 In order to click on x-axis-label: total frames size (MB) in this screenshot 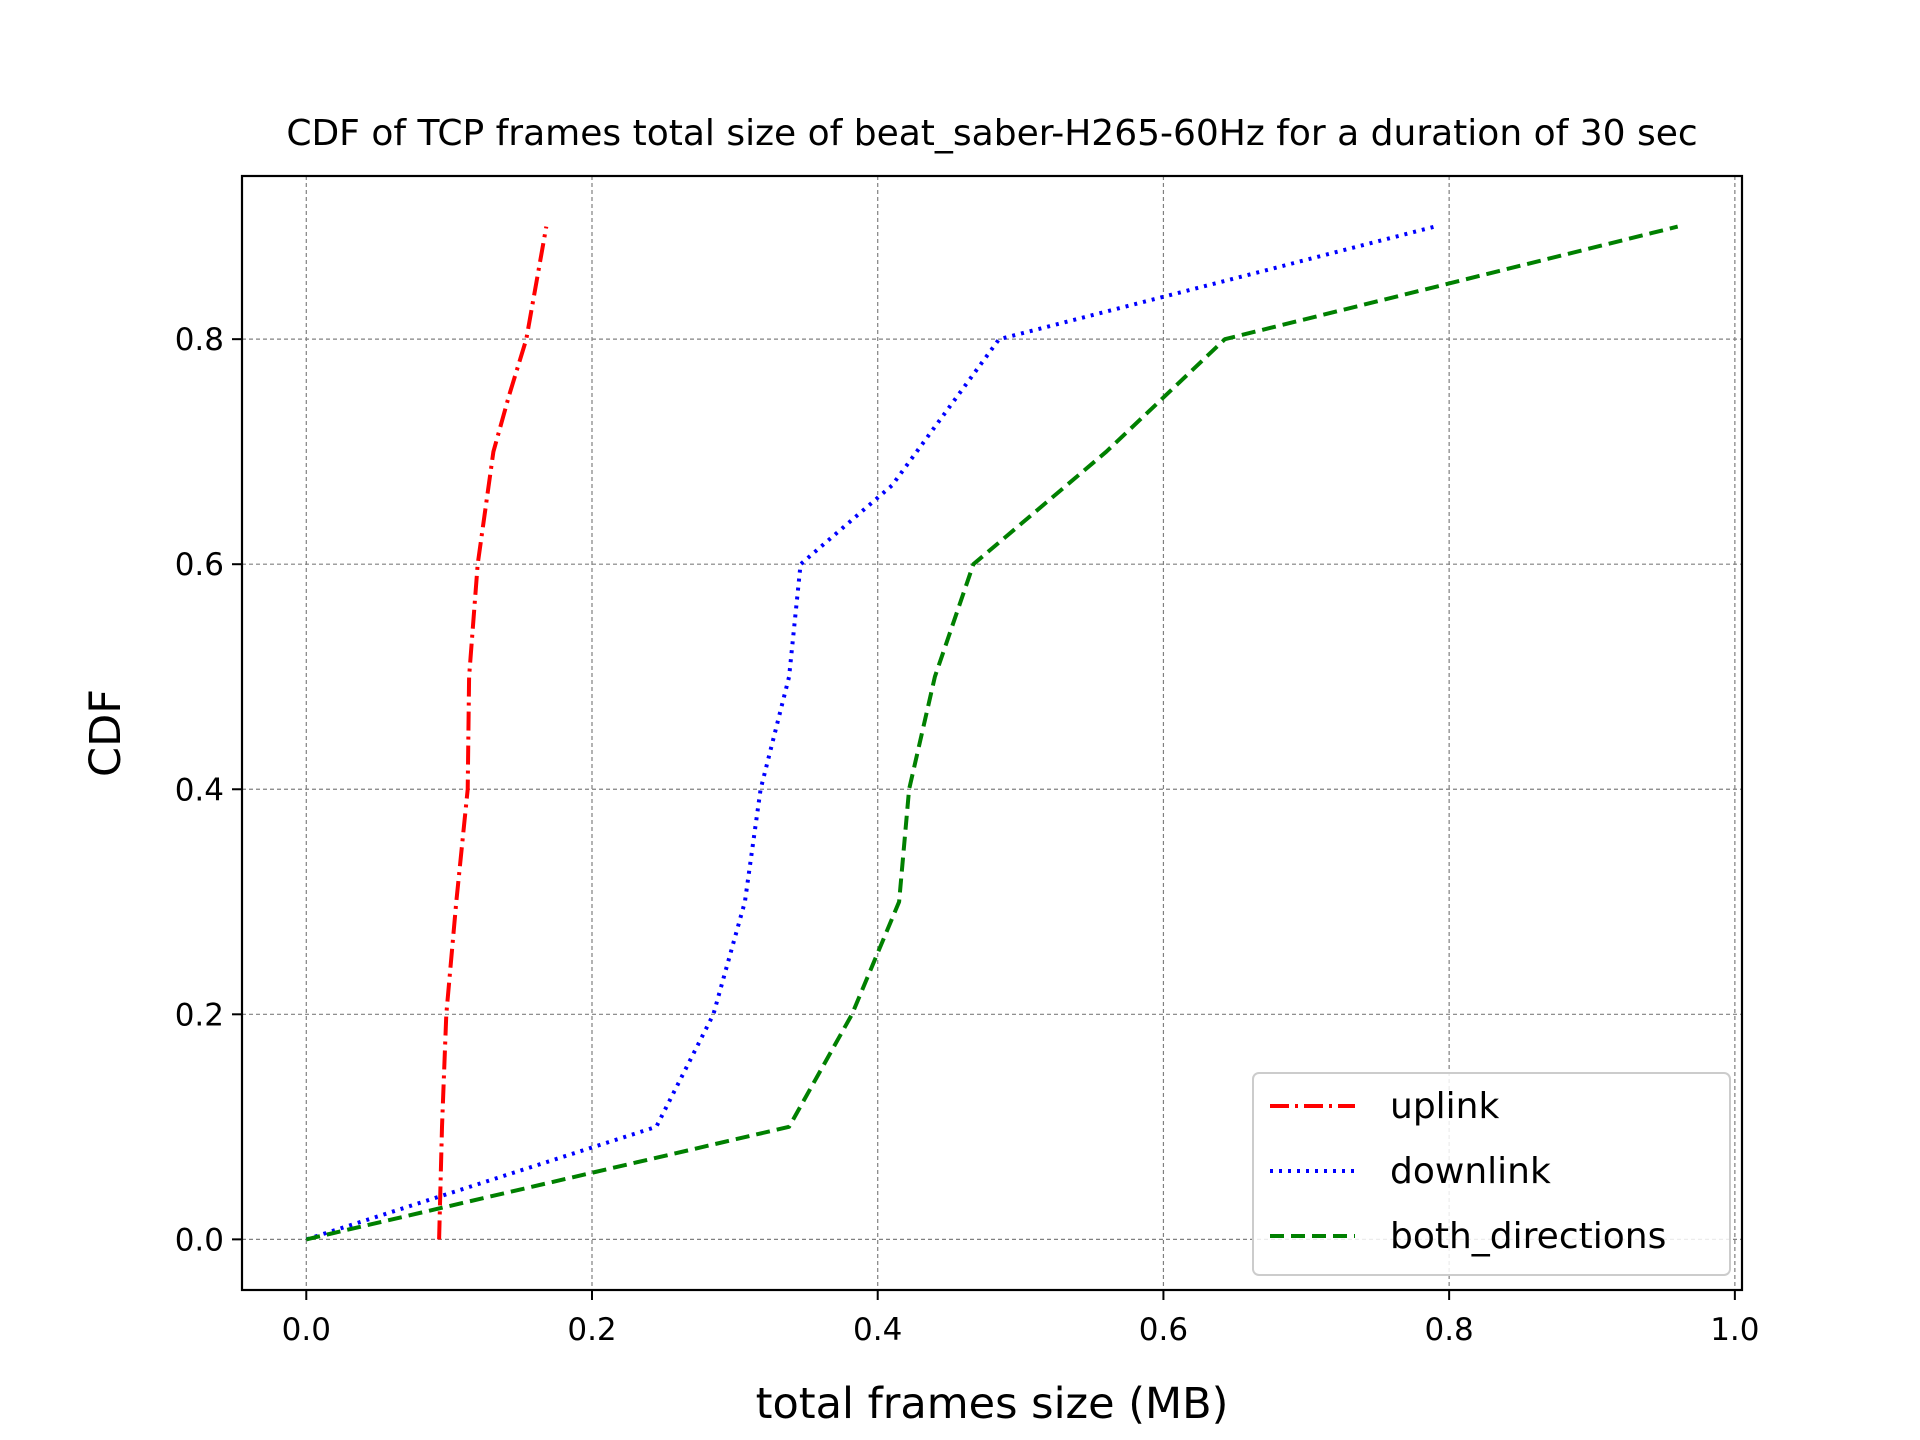, I will do `click(992, 1404)`.